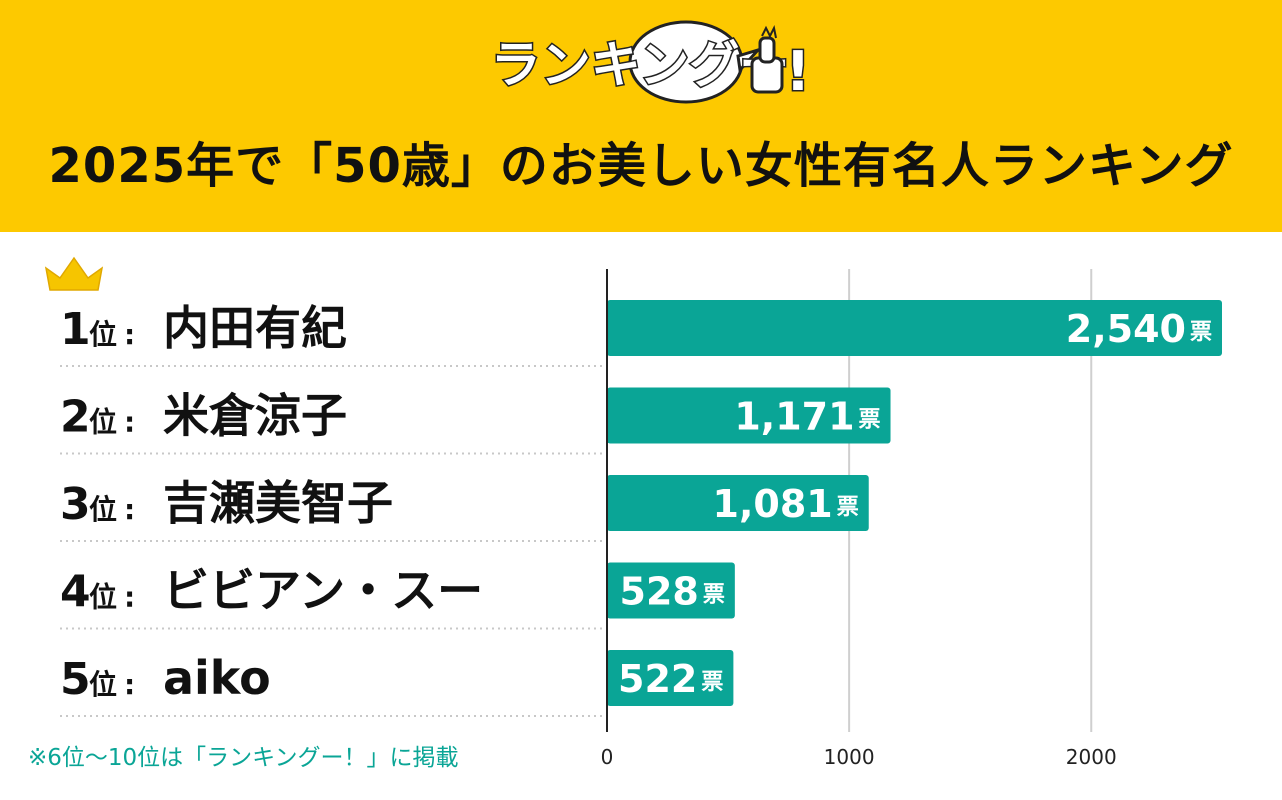  Describe the element at coordinates (773, 504) in the screenshot. I see `data-label: 1,081` at that location.